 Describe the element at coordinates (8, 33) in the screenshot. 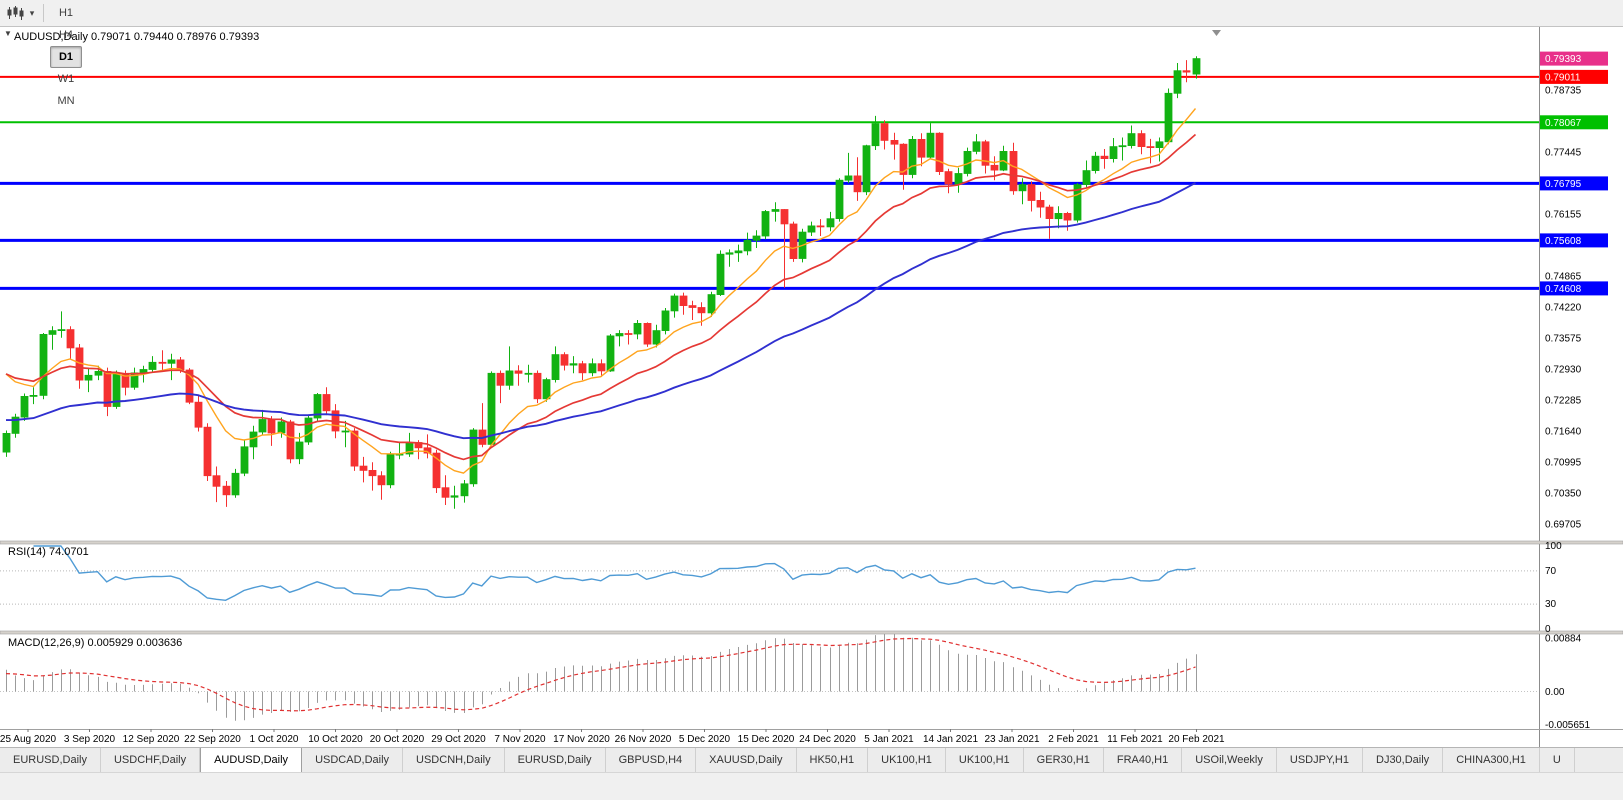

I see `one-click-trading-arrow-icon: ▼` at that location.